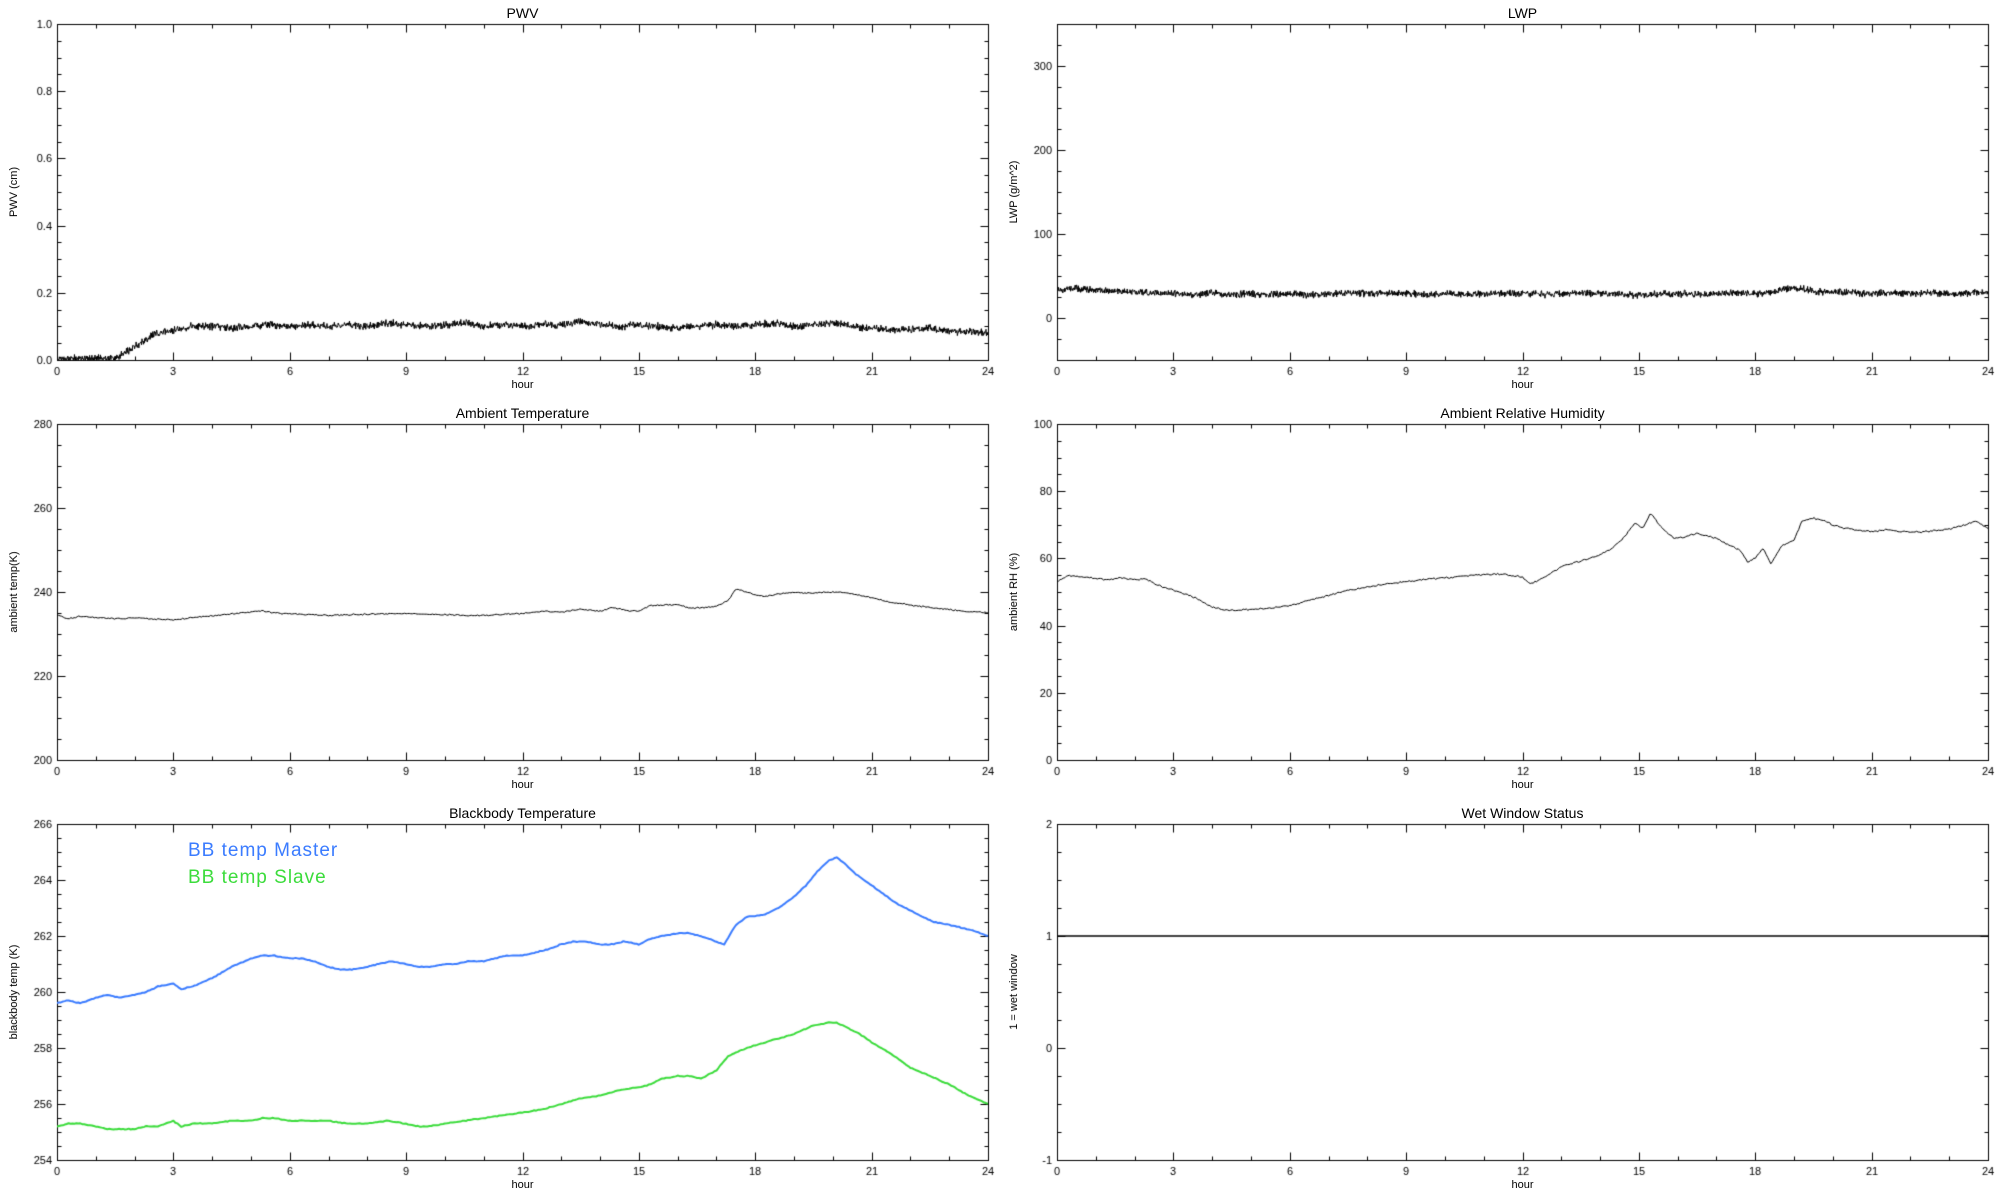 This screenshot has width=2000, height=1200. What do you see at coordinates (1014, 192) in the screenshot?
I see `lwp-y-axis-label: LWP (g/m^2)` at bounding box center [1014, 192].